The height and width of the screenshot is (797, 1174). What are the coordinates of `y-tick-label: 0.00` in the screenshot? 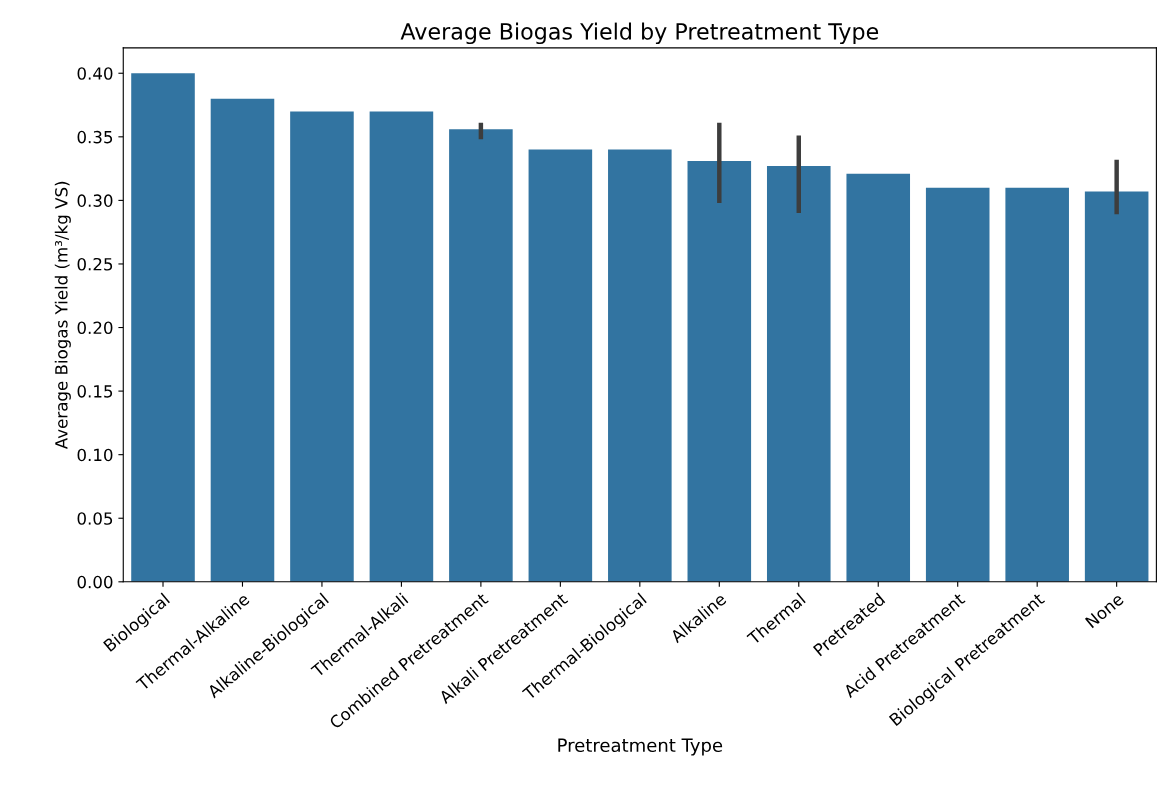 It's located at (95, 582).